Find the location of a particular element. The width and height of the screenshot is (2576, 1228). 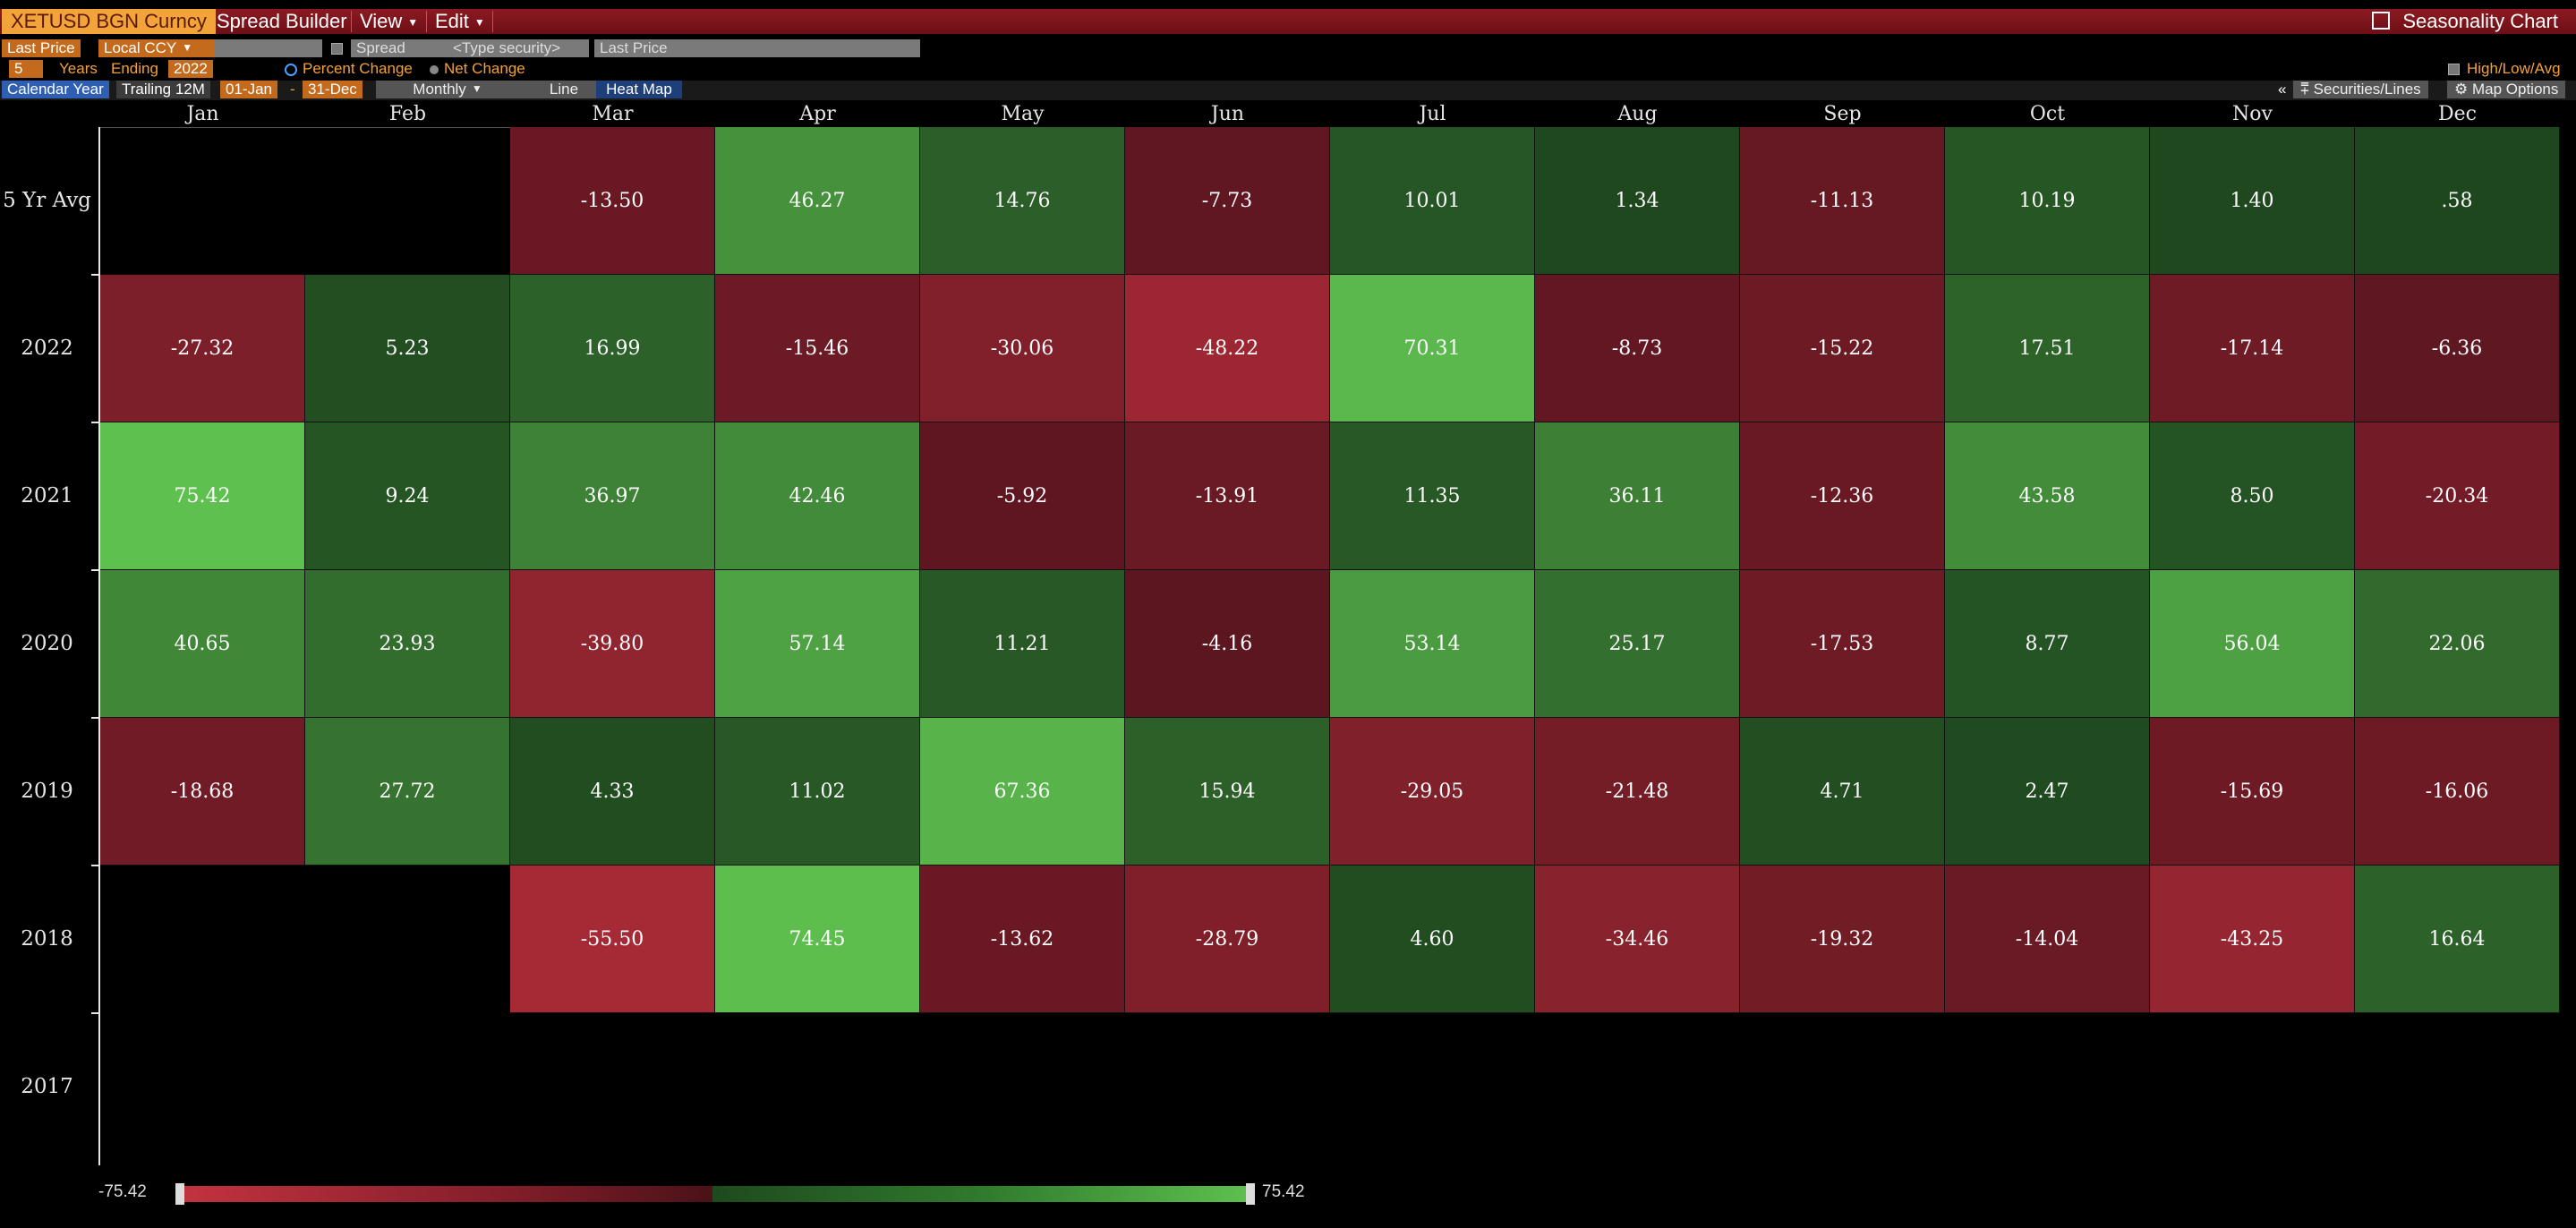

heatmap-cell: -15.22 is located at coordinates (1842, 348).